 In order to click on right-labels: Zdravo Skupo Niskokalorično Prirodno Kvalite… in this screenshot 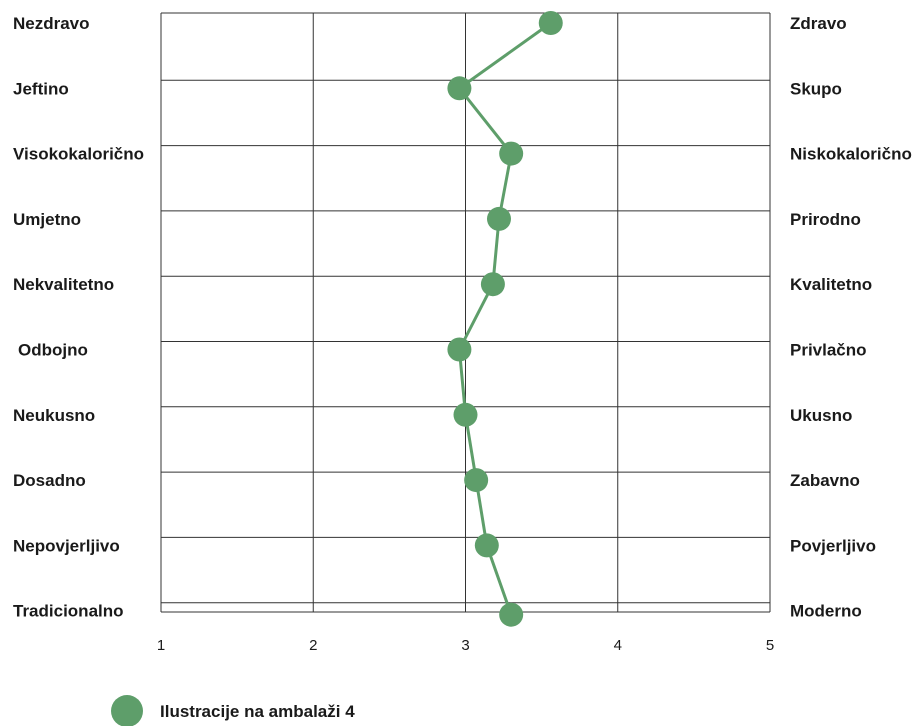, I will do `click(851, 317)`.